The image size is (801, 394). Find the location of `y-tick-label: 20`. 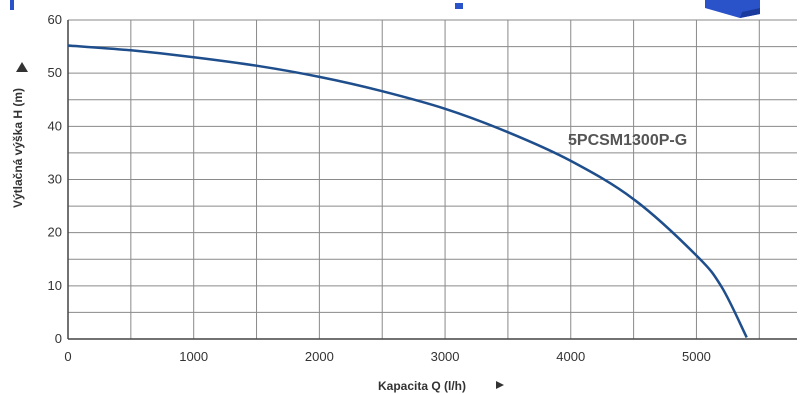

y-tick-label: 20 is located at coordinates (55, 232).